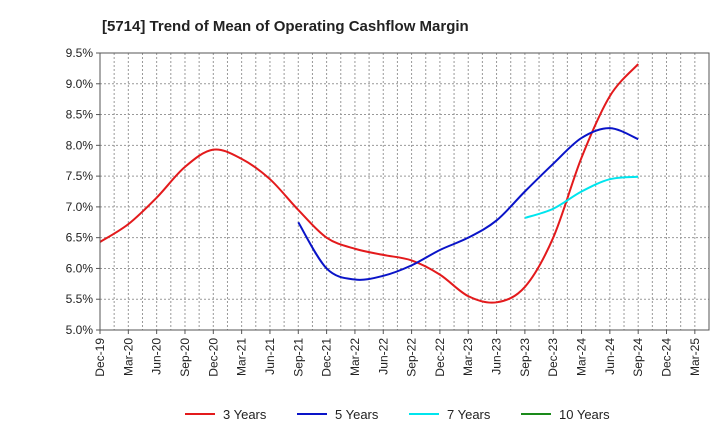  Describe the element at coordinates (397, 414) in the screenshot. I see `legend: 3 Years 5 Years 7 Years 10 Years` at that location.